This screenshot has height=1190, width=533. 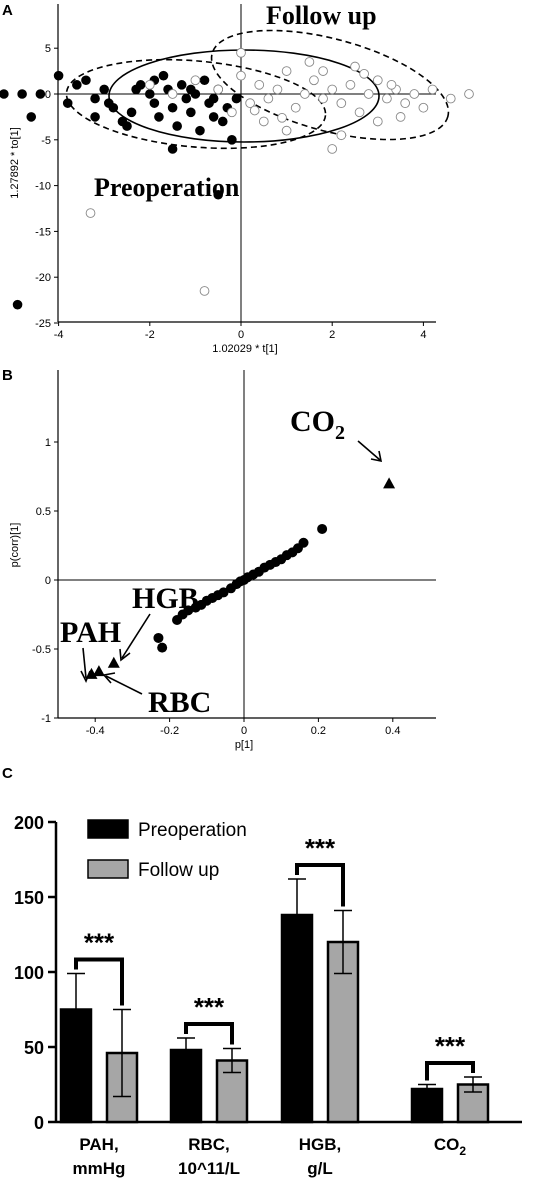 What do you see at coordinates (48, 49) in the screenshot?
I see `panel-a-y-tick-label: 5` at bounding box center [48, 49].